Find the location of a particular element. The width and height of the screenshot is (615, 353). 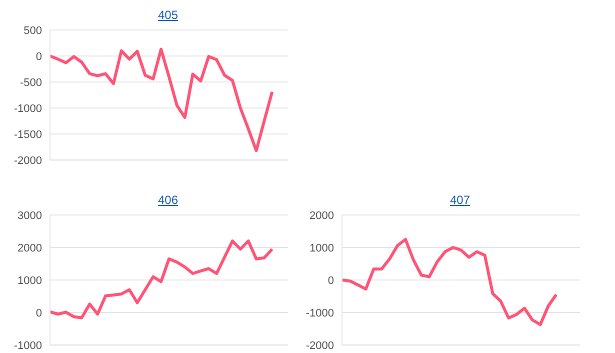

y-tick-label: 3000 is located at coordinates (30, 216).